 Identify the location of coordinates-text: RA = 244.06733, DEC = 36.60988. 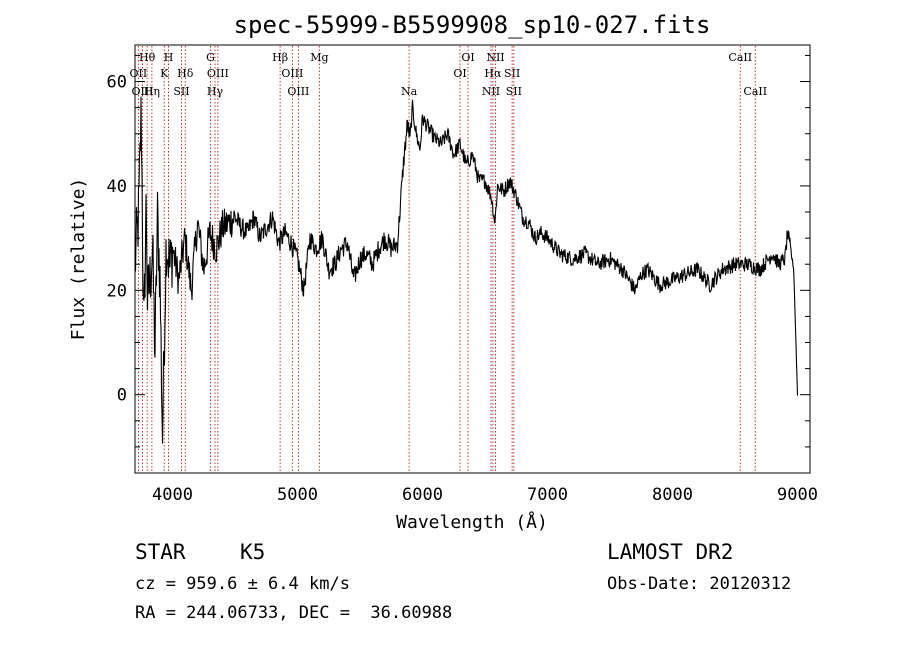
(294, 613).